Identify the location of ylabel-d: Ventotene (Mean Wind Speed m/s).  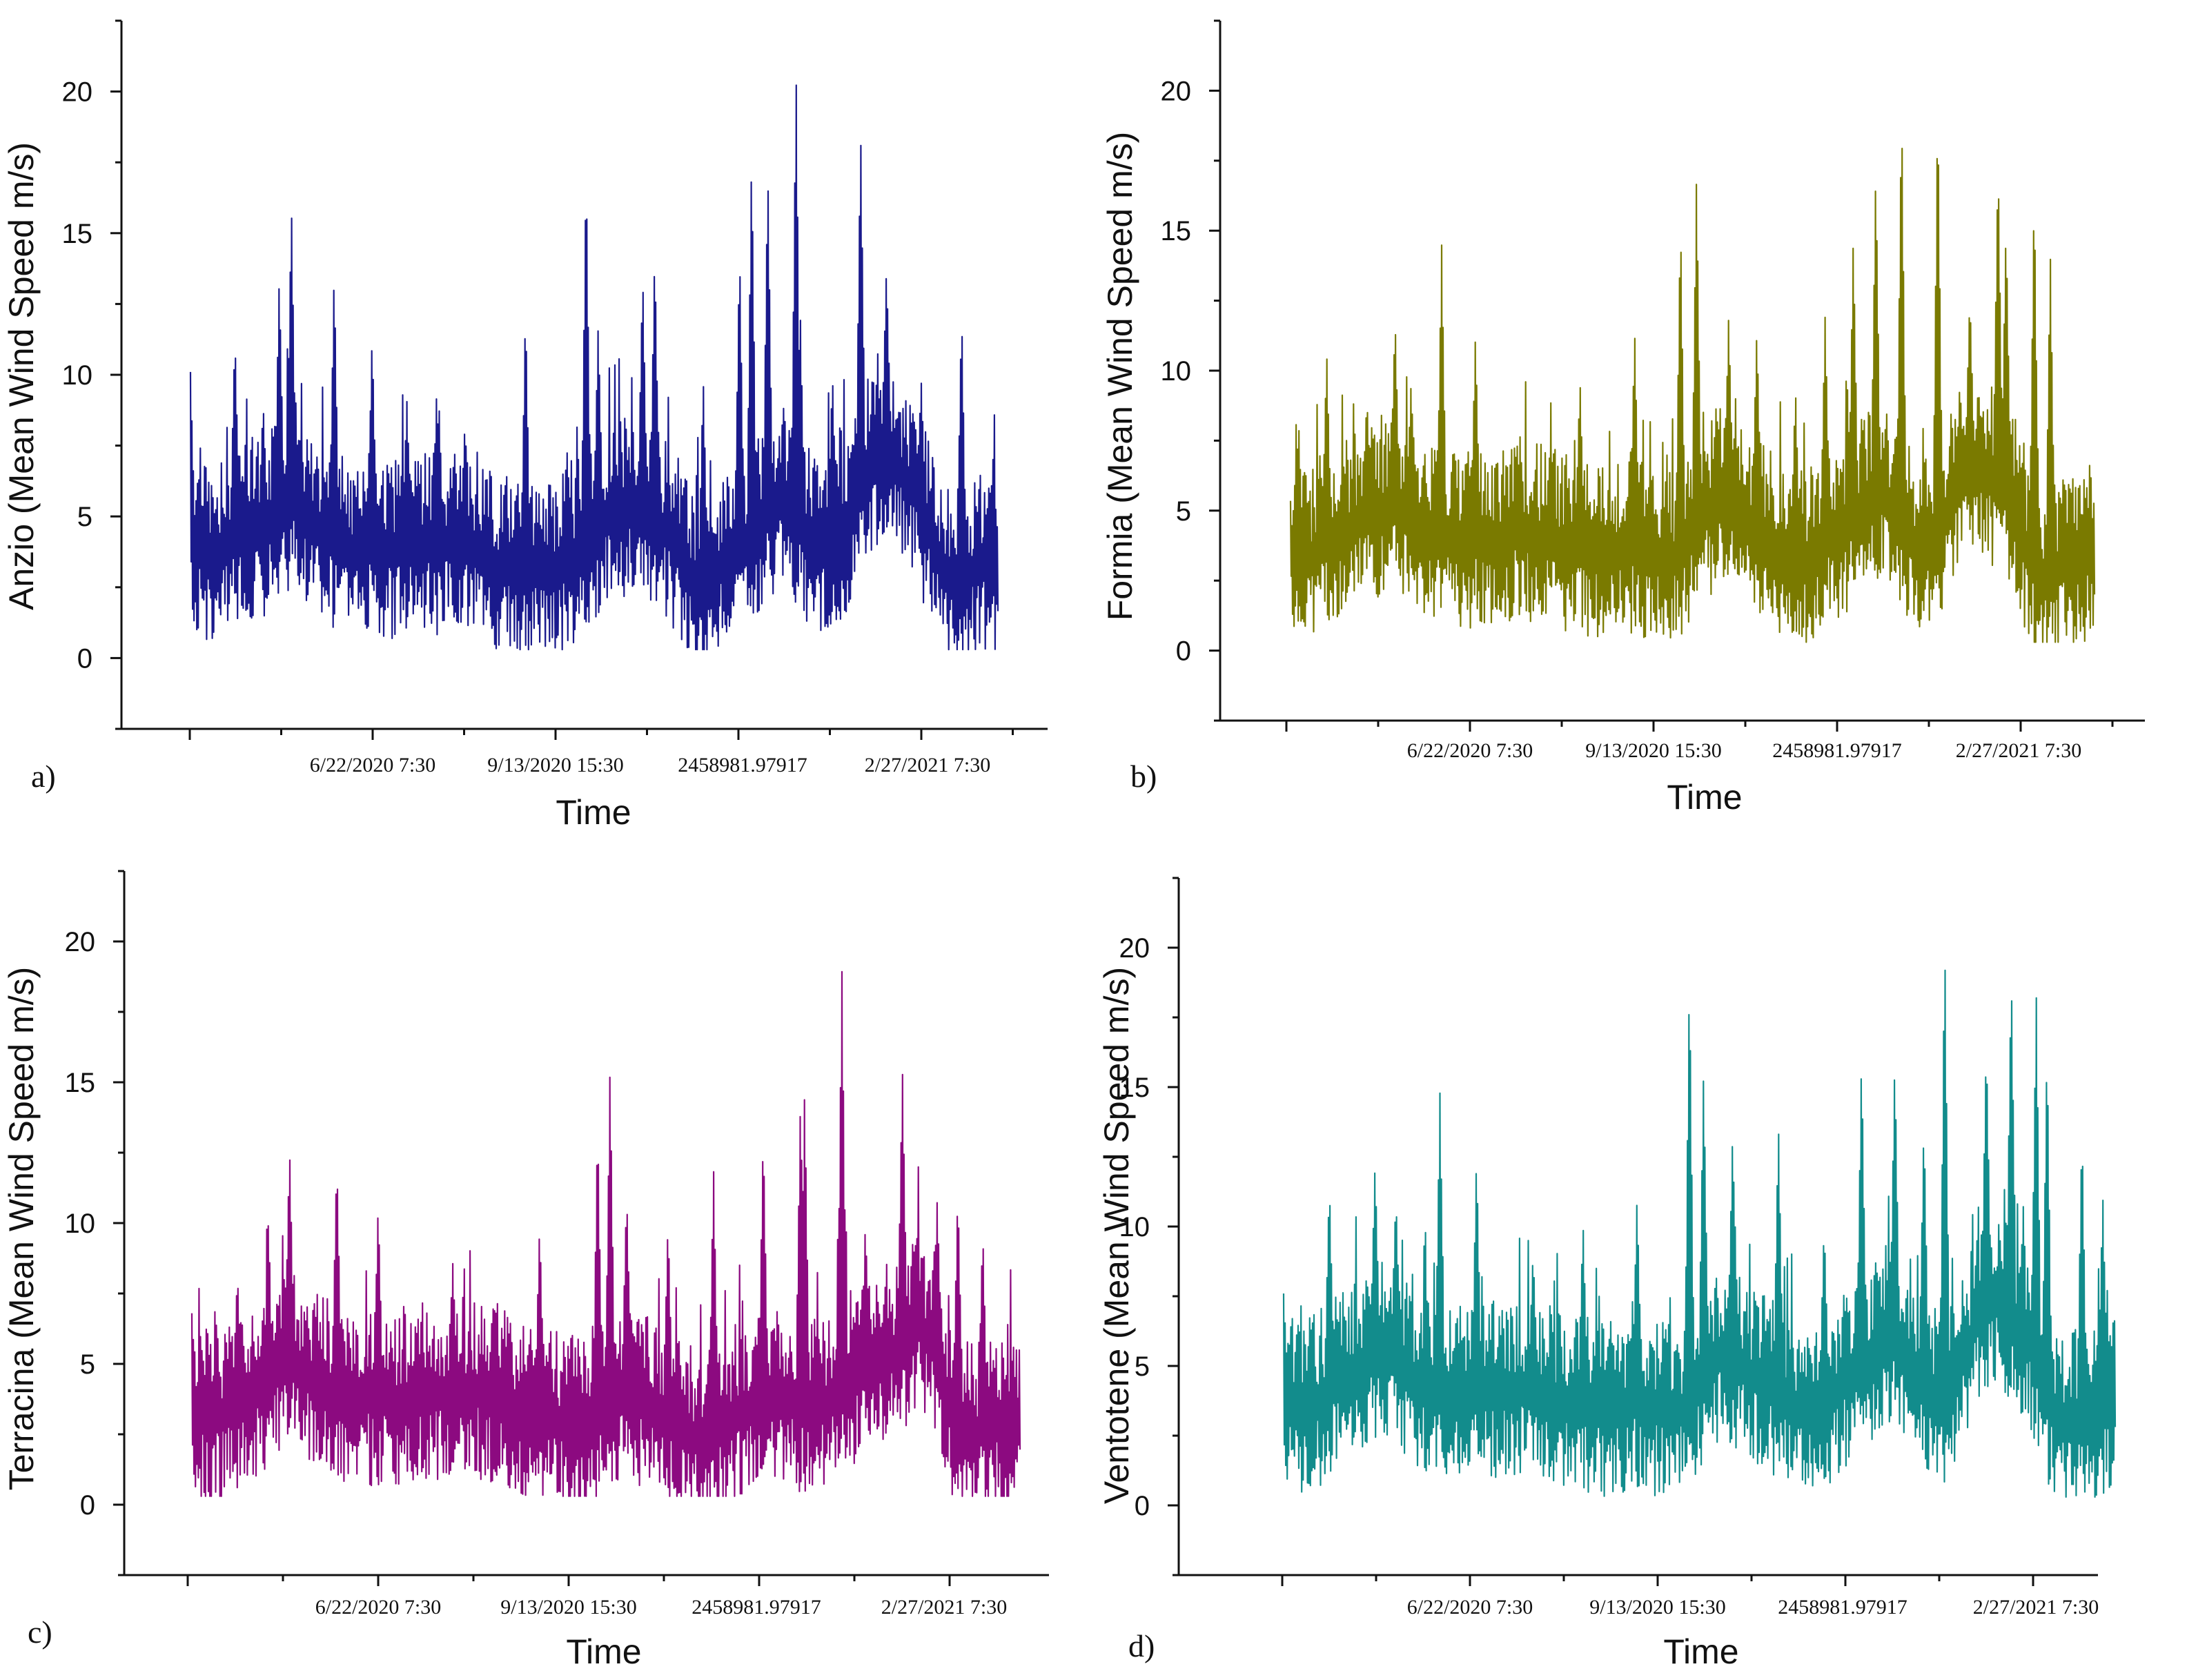
(1116, 1235).